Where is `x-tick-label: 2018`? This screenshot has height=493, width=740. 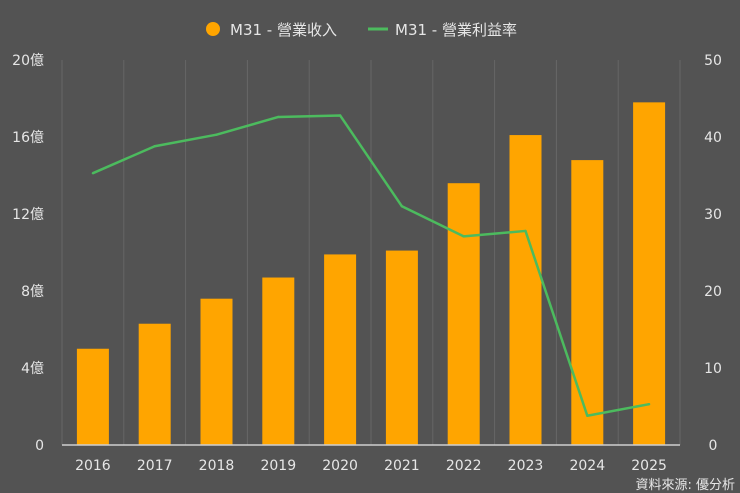
x-tick-label: 2018 is located at coordinates (217, 466).